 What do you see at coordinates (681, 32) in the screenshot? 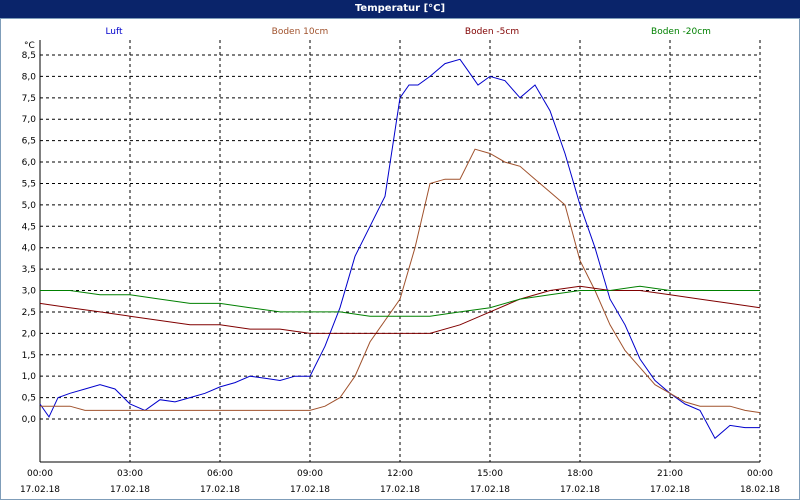
I see `legend-entry-4: Boden -20cm` at bounding box center [681, 32].